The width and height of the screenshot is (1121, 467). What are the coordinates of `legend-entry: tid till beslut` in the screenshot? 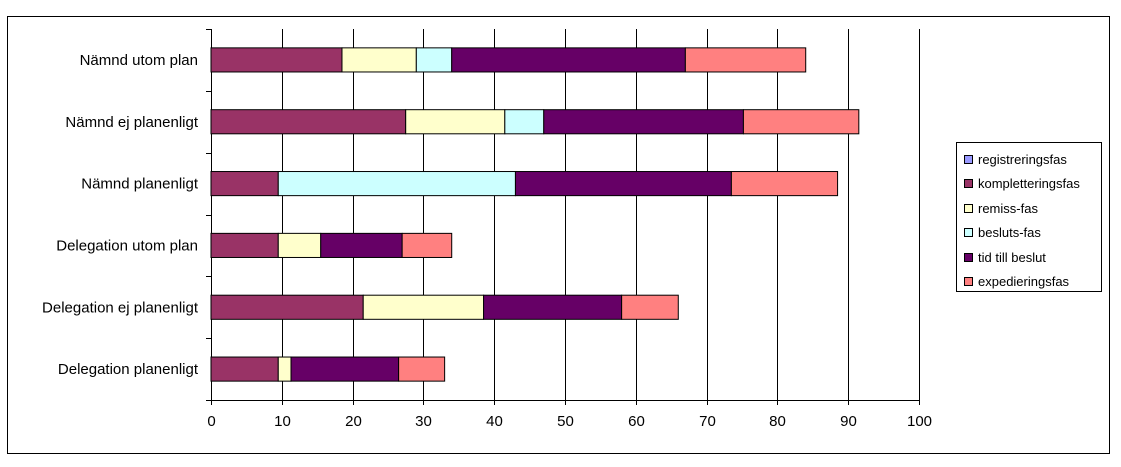 It's located at (1032, 257).